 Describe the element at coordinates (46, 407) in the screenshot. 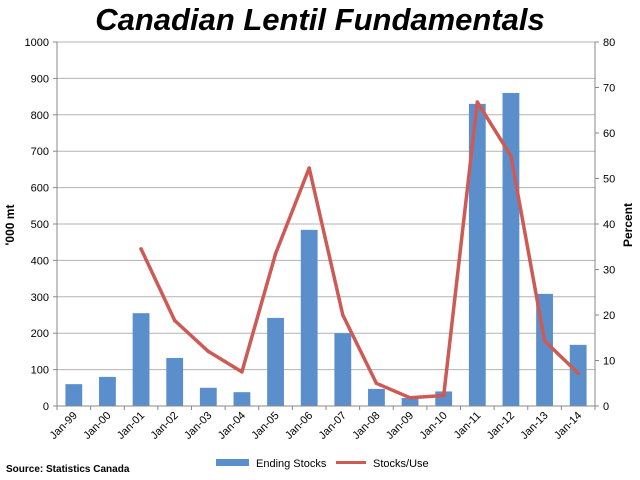

I see `y-tick-label: 0` at that location.